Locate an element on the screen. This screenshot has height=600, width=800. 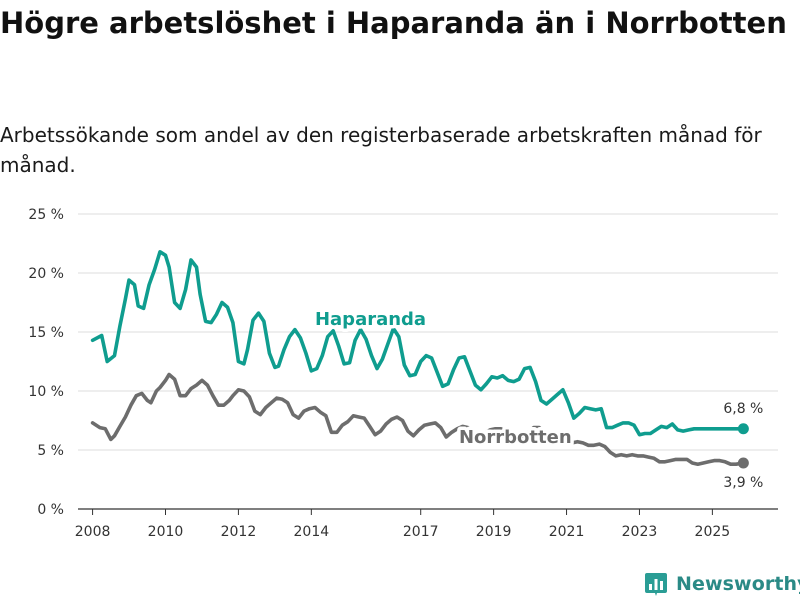
newsworthy-logo: Newsworthy is located at coordinates (722, 584).